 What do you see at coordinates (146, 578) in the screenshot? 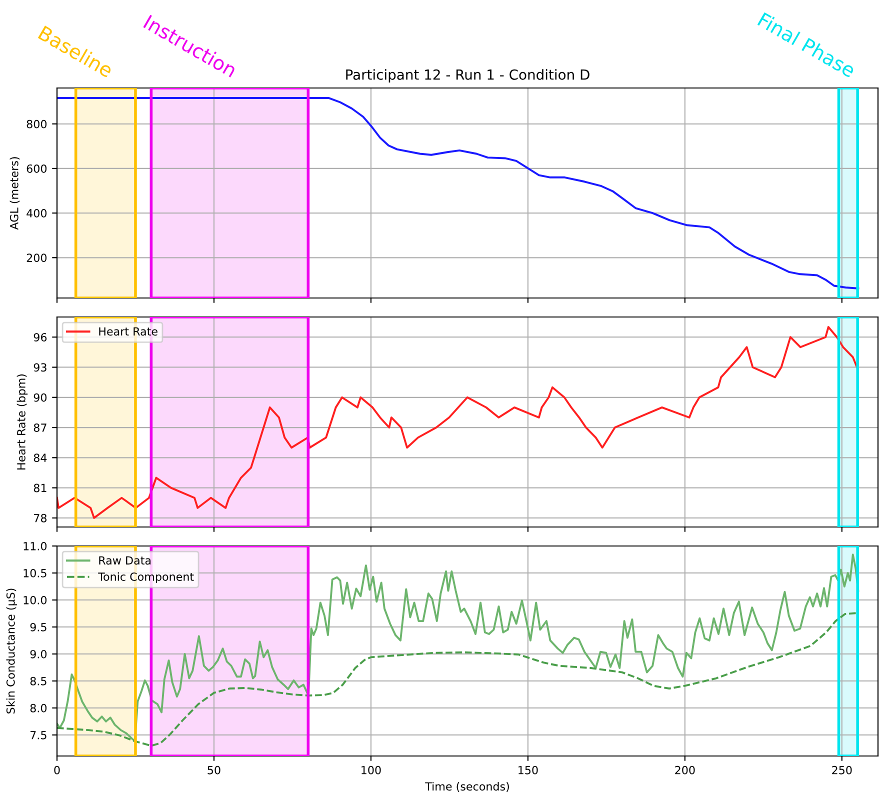
I see `legend-label: Tonic Component` at bounding box center [146, 578].